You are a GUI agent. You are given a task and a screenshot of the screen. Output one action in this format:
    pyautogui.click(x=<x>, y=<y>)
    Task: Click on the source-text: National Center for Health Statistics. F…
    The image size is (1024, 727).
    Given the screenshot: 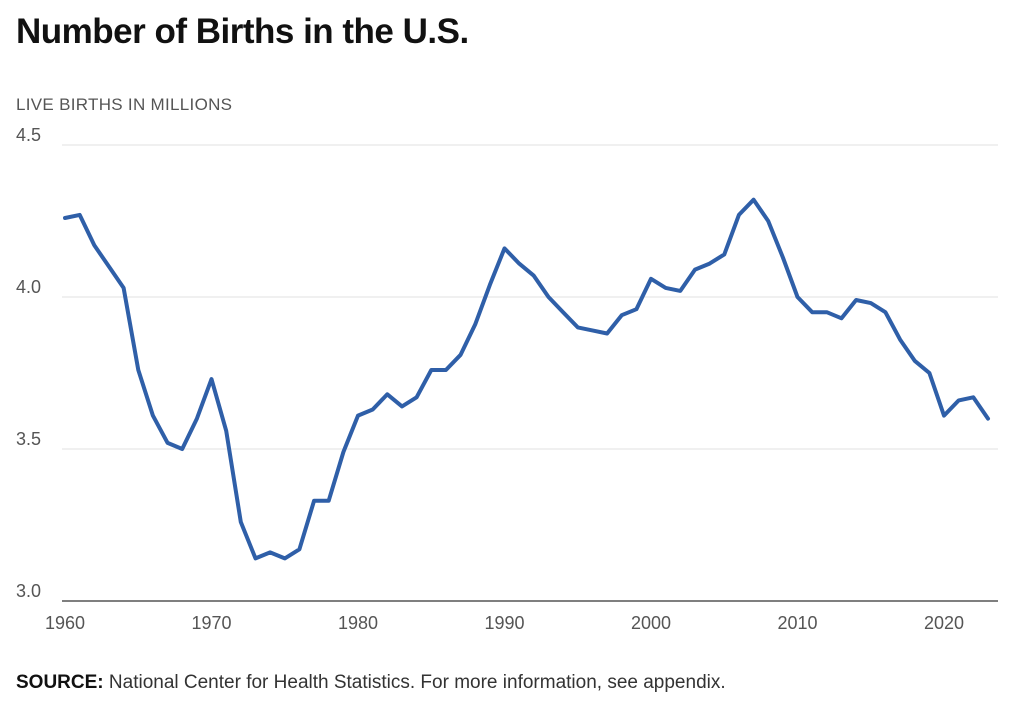 What is the action you would take?
    pyautogui.click(x=417, y=682)
    